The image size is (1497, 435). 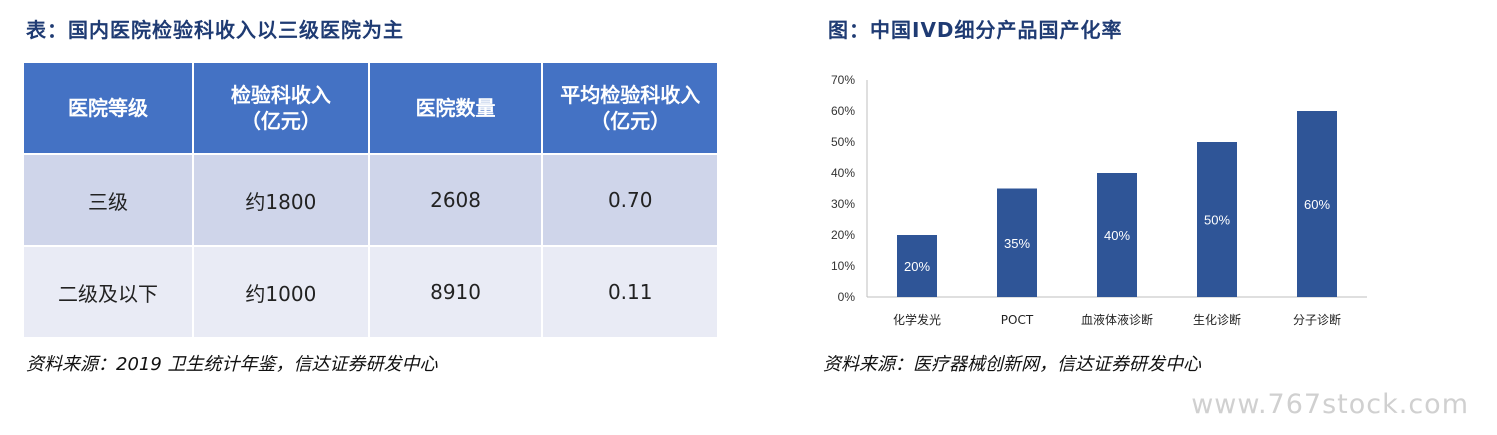 What do you see at coordinates (1017, 320) in the screenshot?
I see `x-tick-label: POCT` at bounding box center [1017, 320].